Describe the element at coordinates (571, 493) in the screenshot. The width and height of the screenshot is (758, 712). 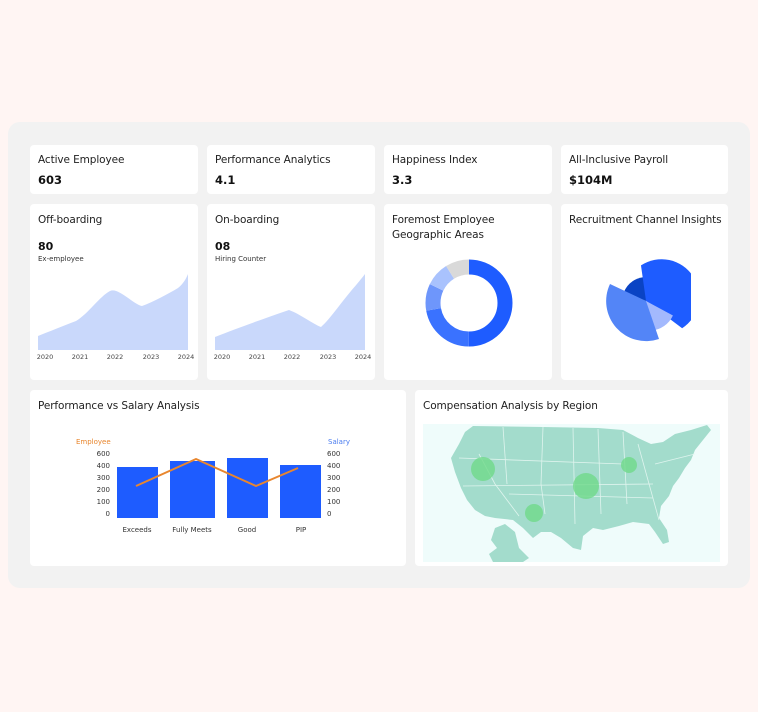
I see `us-bubble-map` at that location.